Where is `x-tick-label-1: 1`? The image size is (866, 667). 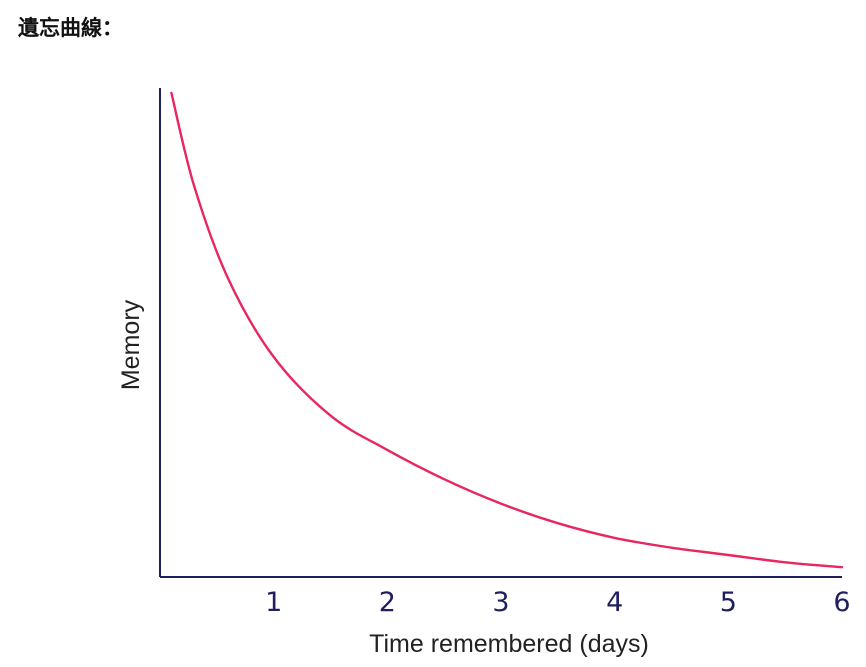
x-tick-label-1: 1 is located at coordinates (273, 602).